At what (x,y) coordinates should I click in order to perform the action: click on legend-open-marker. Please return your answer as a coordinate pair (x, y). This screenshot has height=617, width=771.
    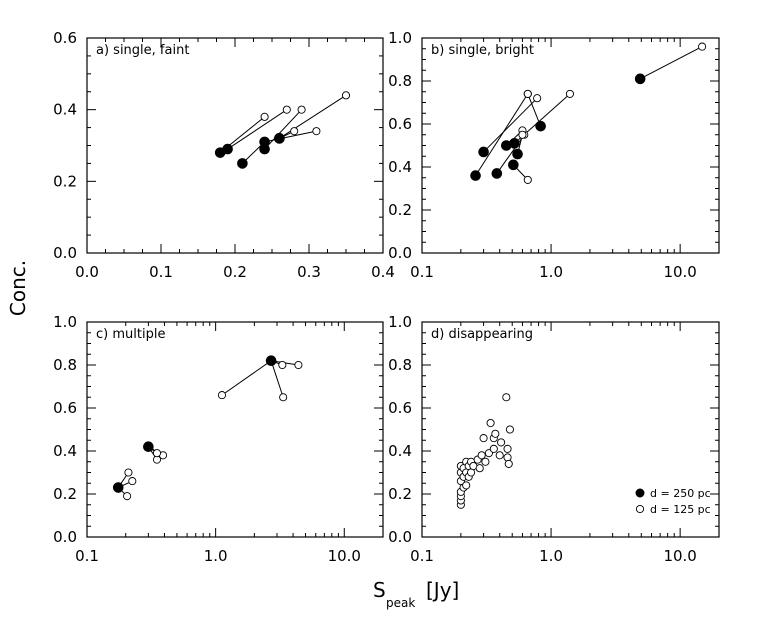
    Looking at the image, I should click on (640, 509).